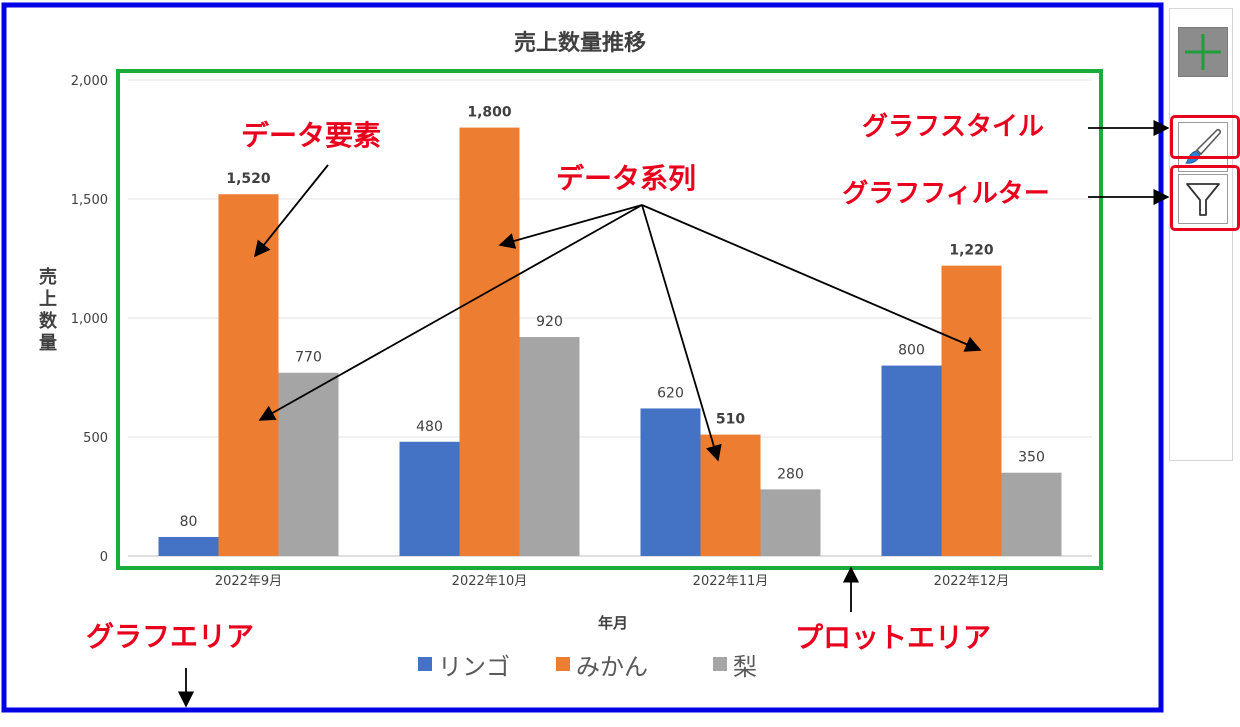 The image size is (1240, 727). What do you see at coordinates (580, 43) in the screenshot?
I see `chart-title: 売上数量推移` at bounding box center [580, 43].